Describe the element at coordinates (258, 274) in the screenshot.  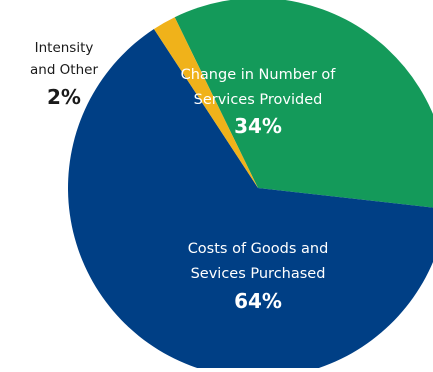
I see `slice-label-1-line-1: Sevices Purchased` at that location.